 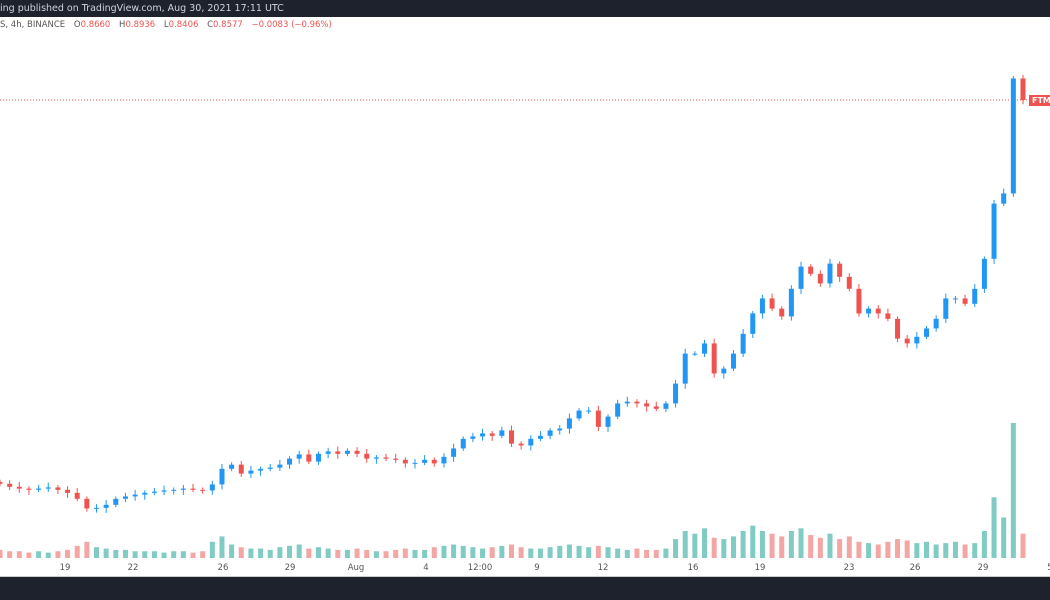 What do you see at coordinates (65, 568) in the screenshot?
I see `x-tick-label: 19` at bounding box center [65, 568].